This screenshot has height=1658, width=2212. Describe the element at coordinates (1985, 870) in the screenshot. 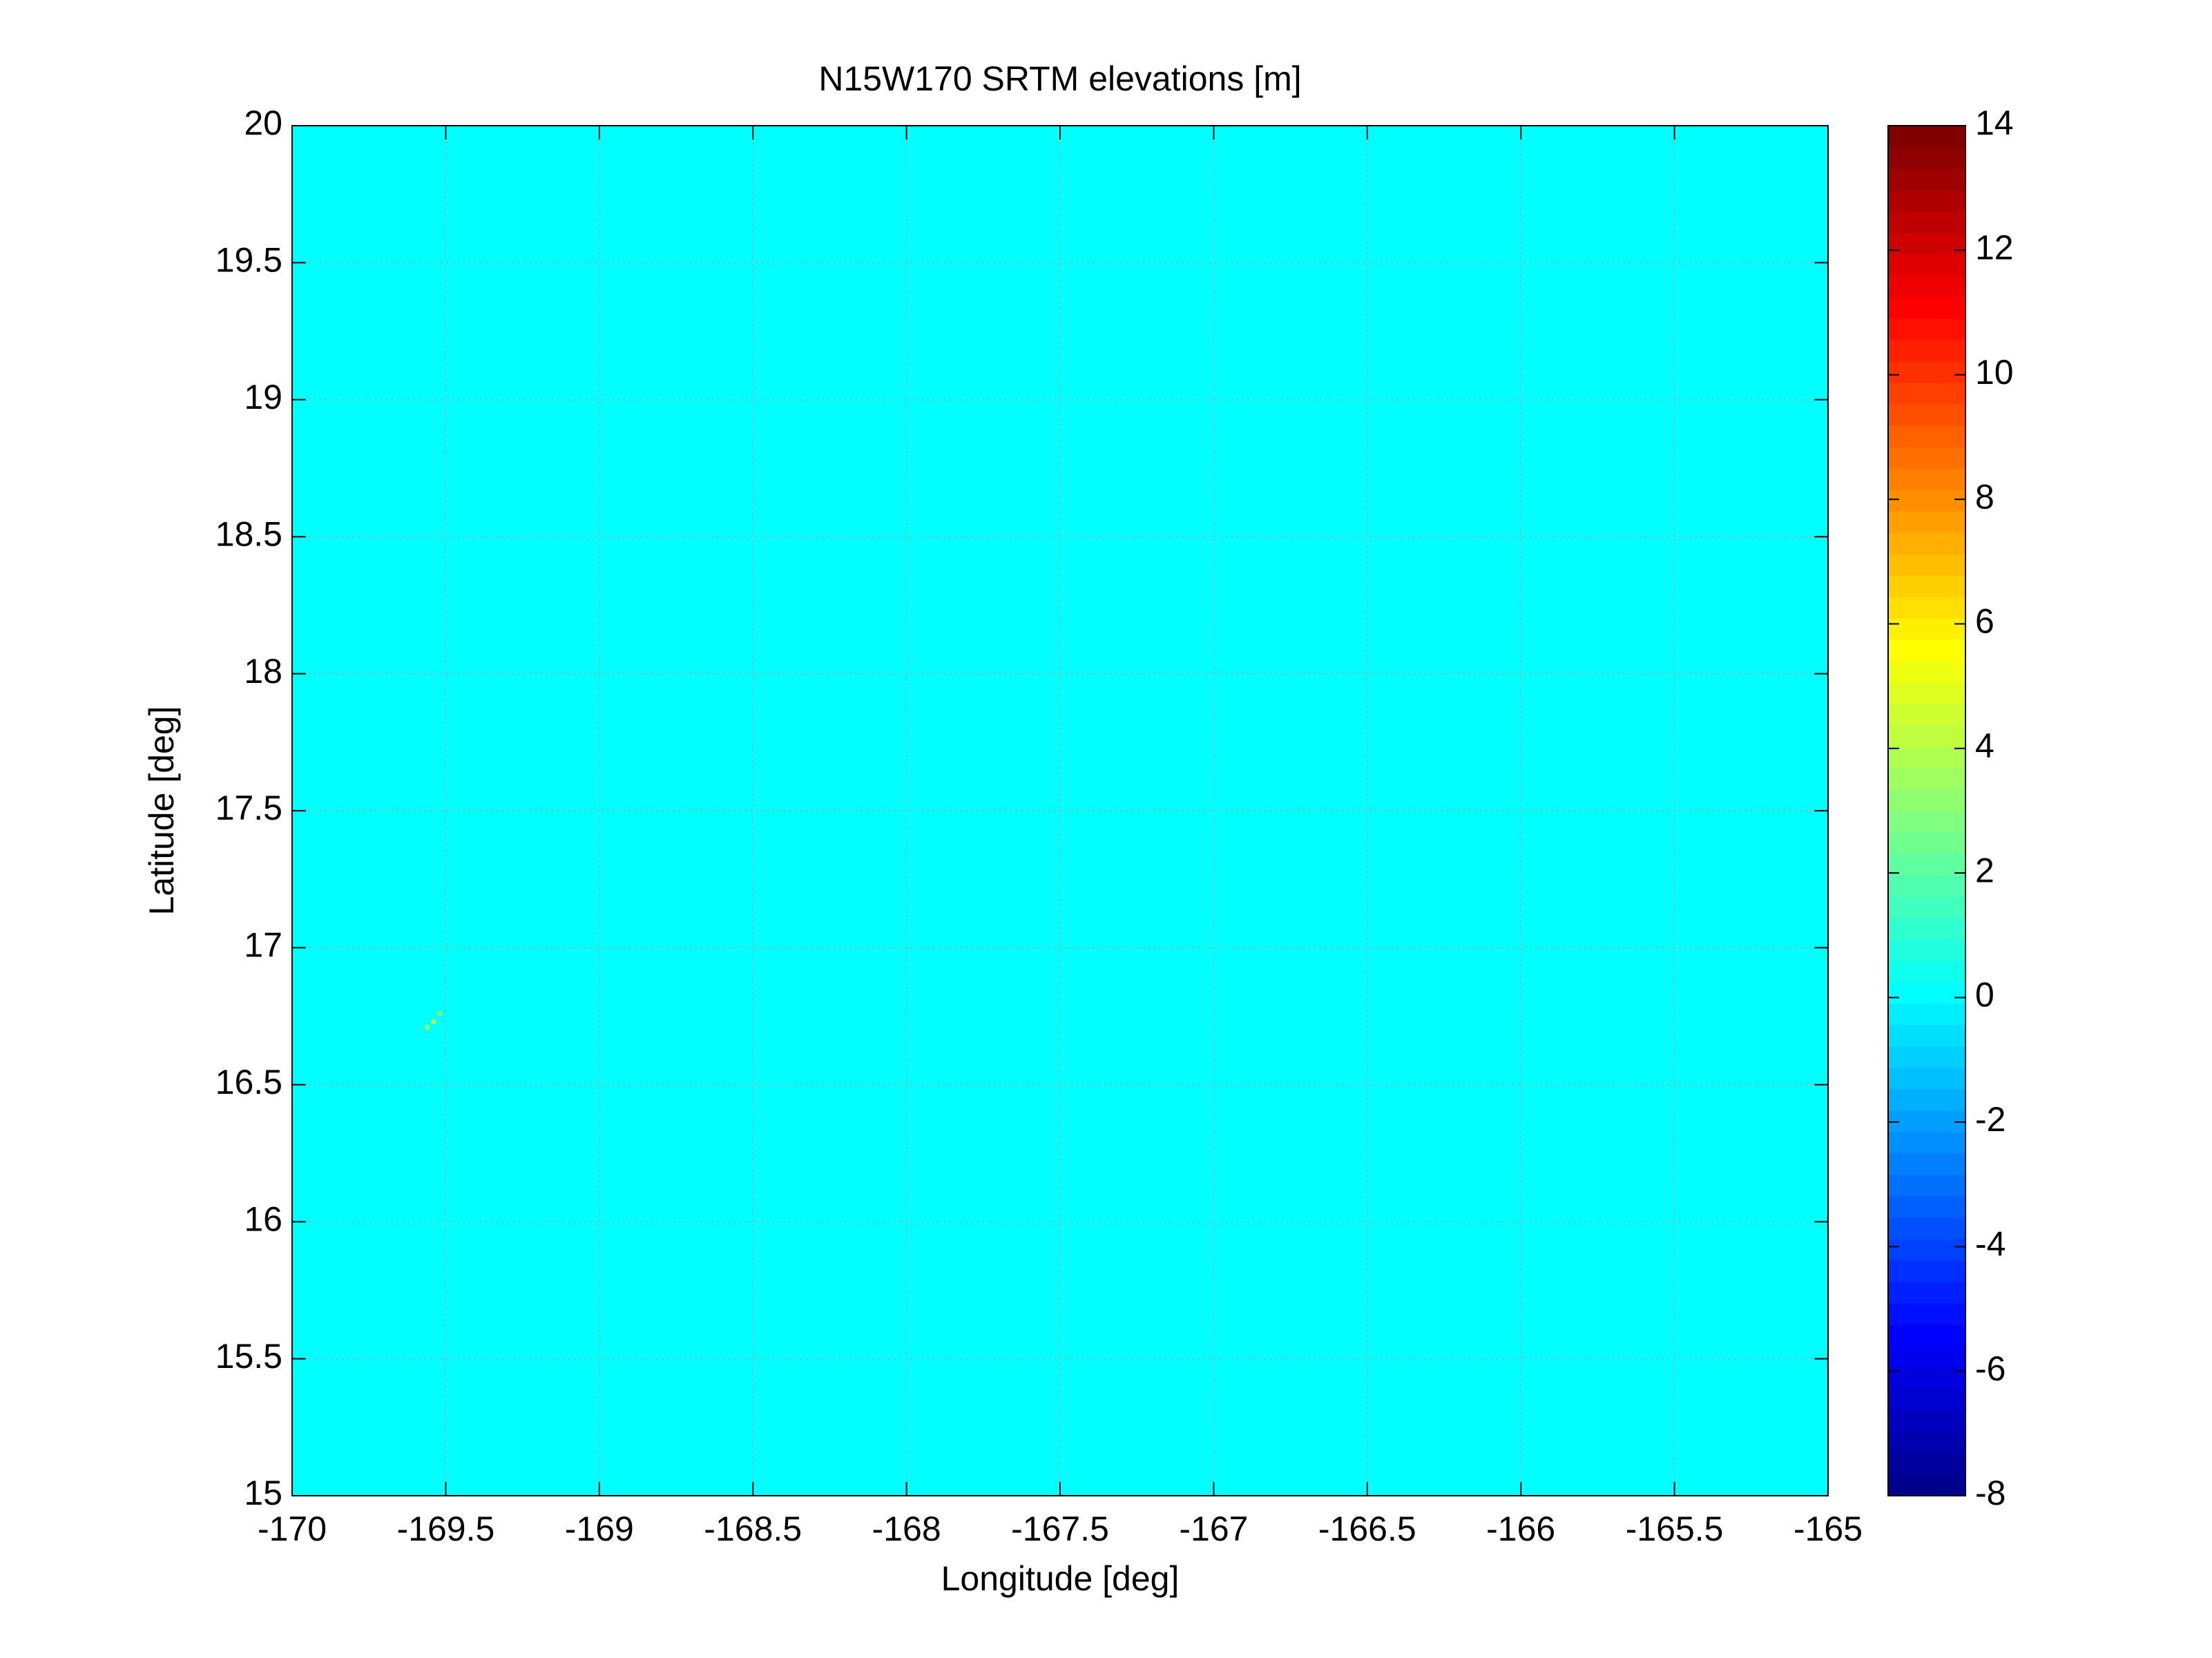

I see `colorbar-tick-label: 2` at that location.